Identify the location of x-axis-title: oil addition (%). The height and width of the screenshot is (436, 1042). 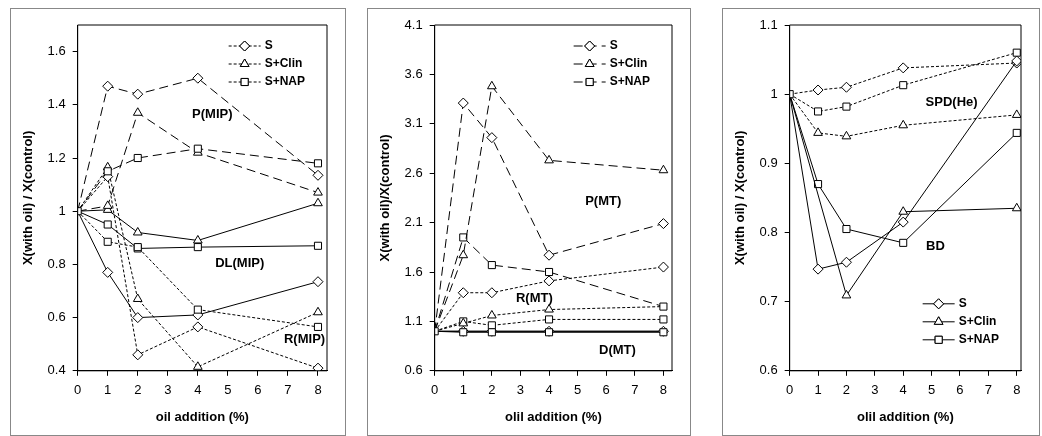
(202, 416).